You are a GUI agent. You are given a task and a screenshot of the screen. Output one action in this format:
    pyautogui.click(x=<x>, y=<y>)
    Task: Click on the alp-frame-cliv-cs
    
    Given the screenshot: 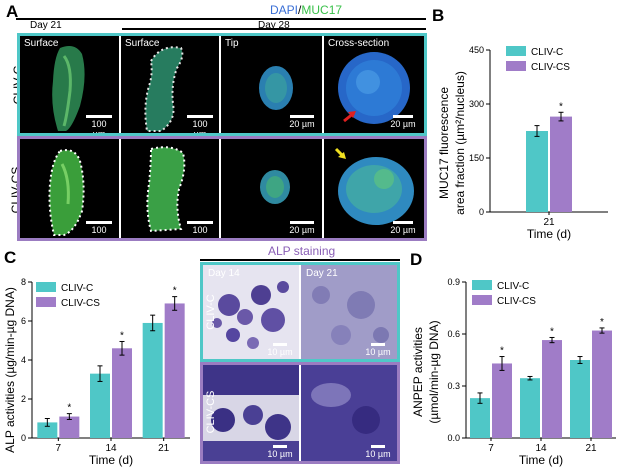 What is the action you would take?
    pyautogui.click(x=300, y=413)
    